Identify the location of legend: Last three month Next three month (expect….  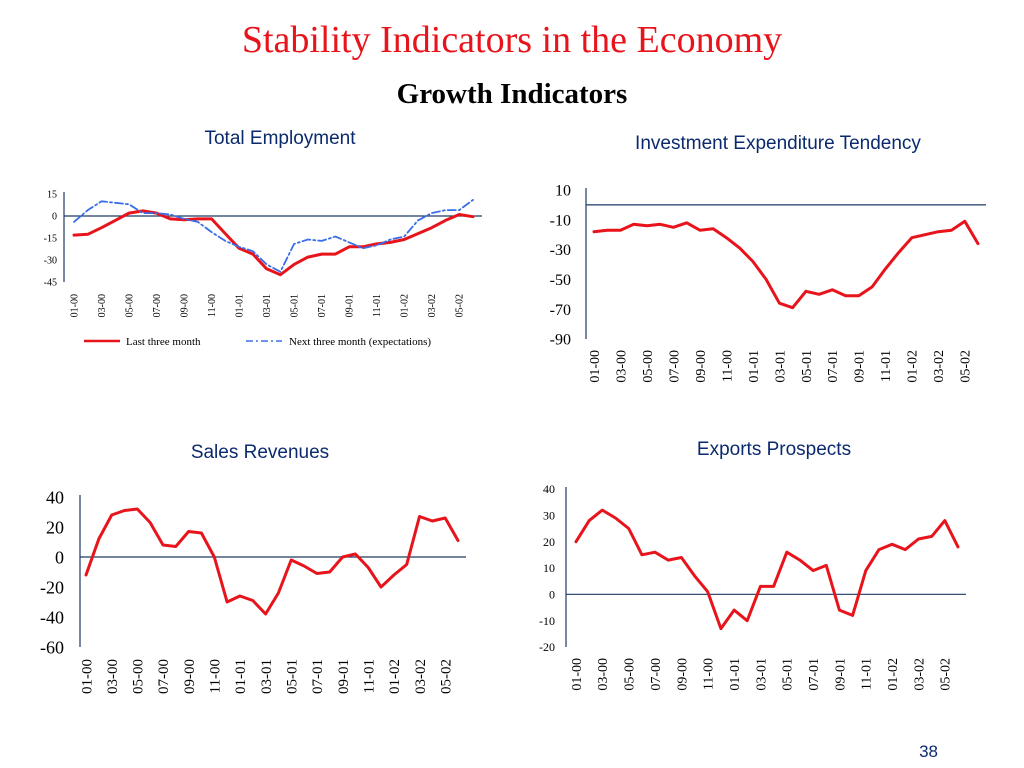
(257, 342).